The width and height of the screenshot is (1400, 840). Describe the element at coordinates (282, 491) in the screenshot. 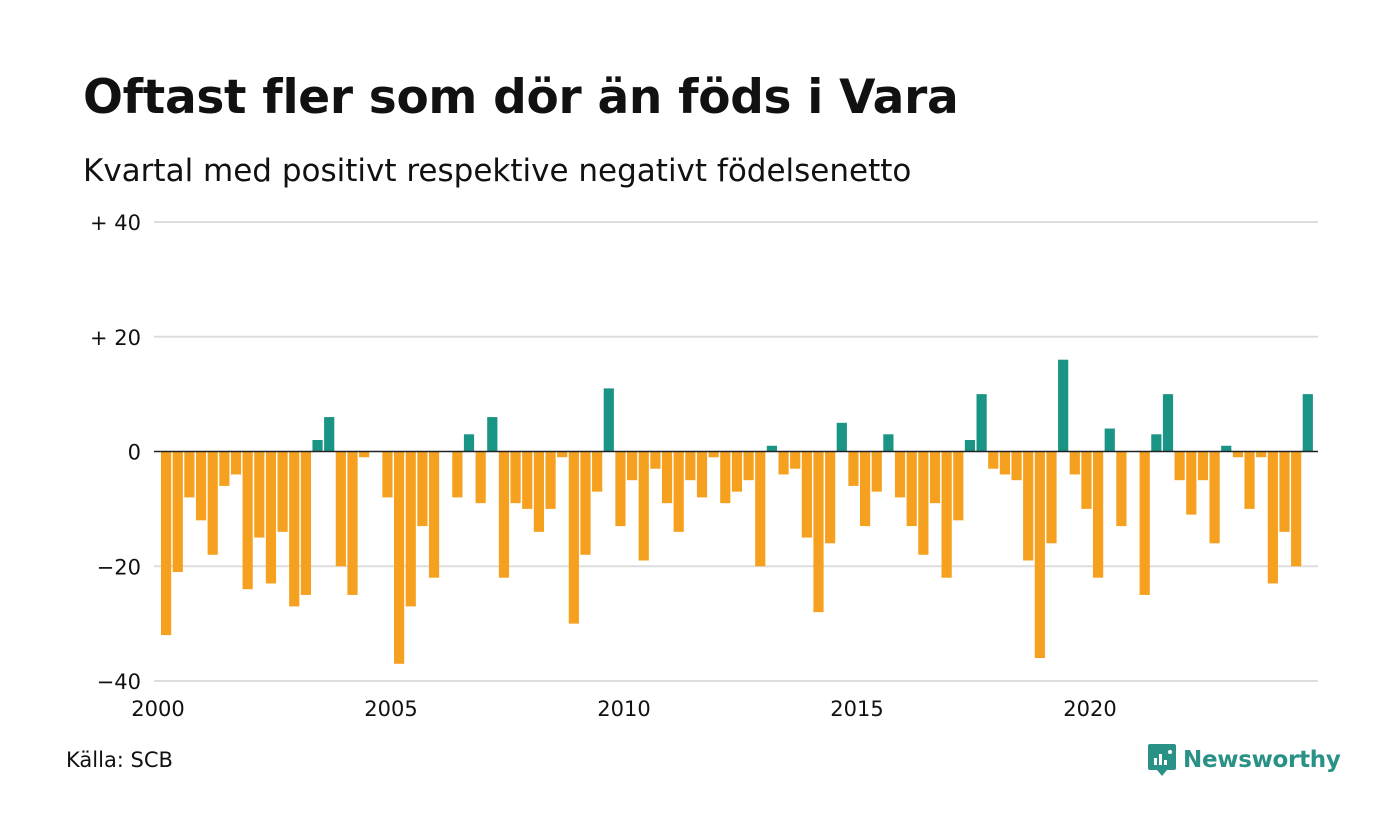

I see `bar-q11` at that location.